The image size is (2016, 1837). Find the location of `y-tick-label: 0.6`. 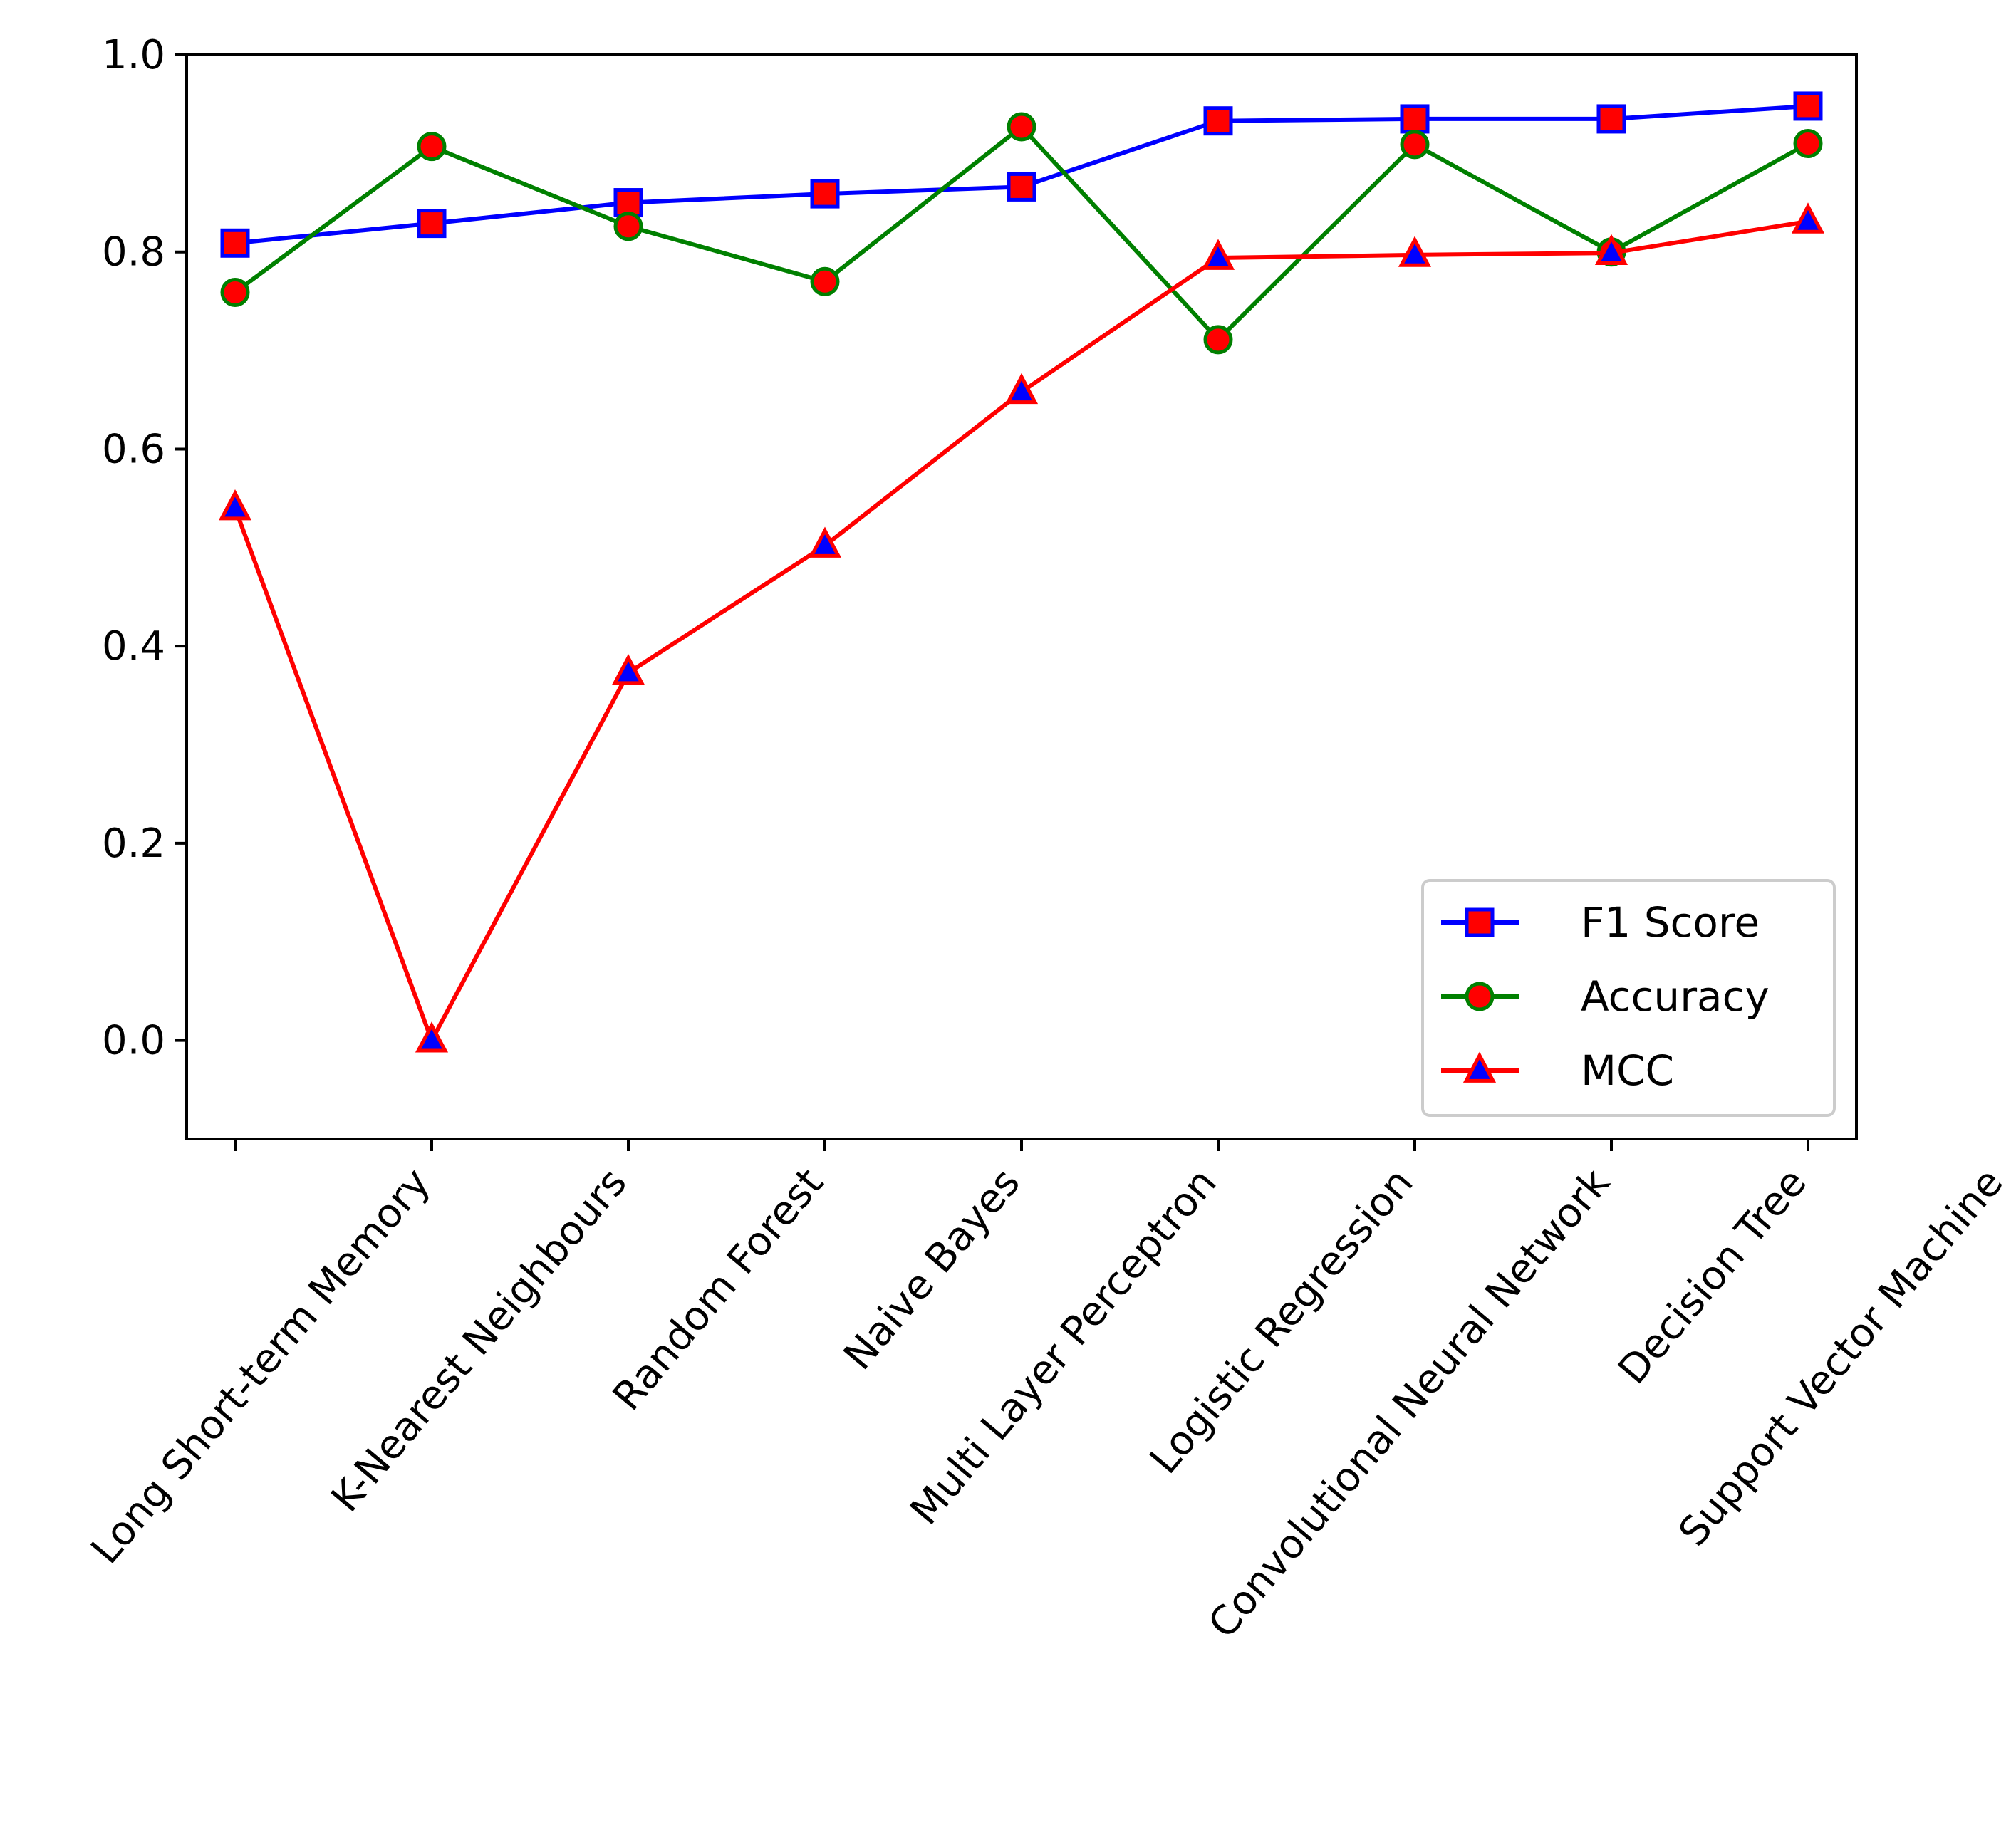

y-tick-label: 0.6 is located at coordinates (133, 449).